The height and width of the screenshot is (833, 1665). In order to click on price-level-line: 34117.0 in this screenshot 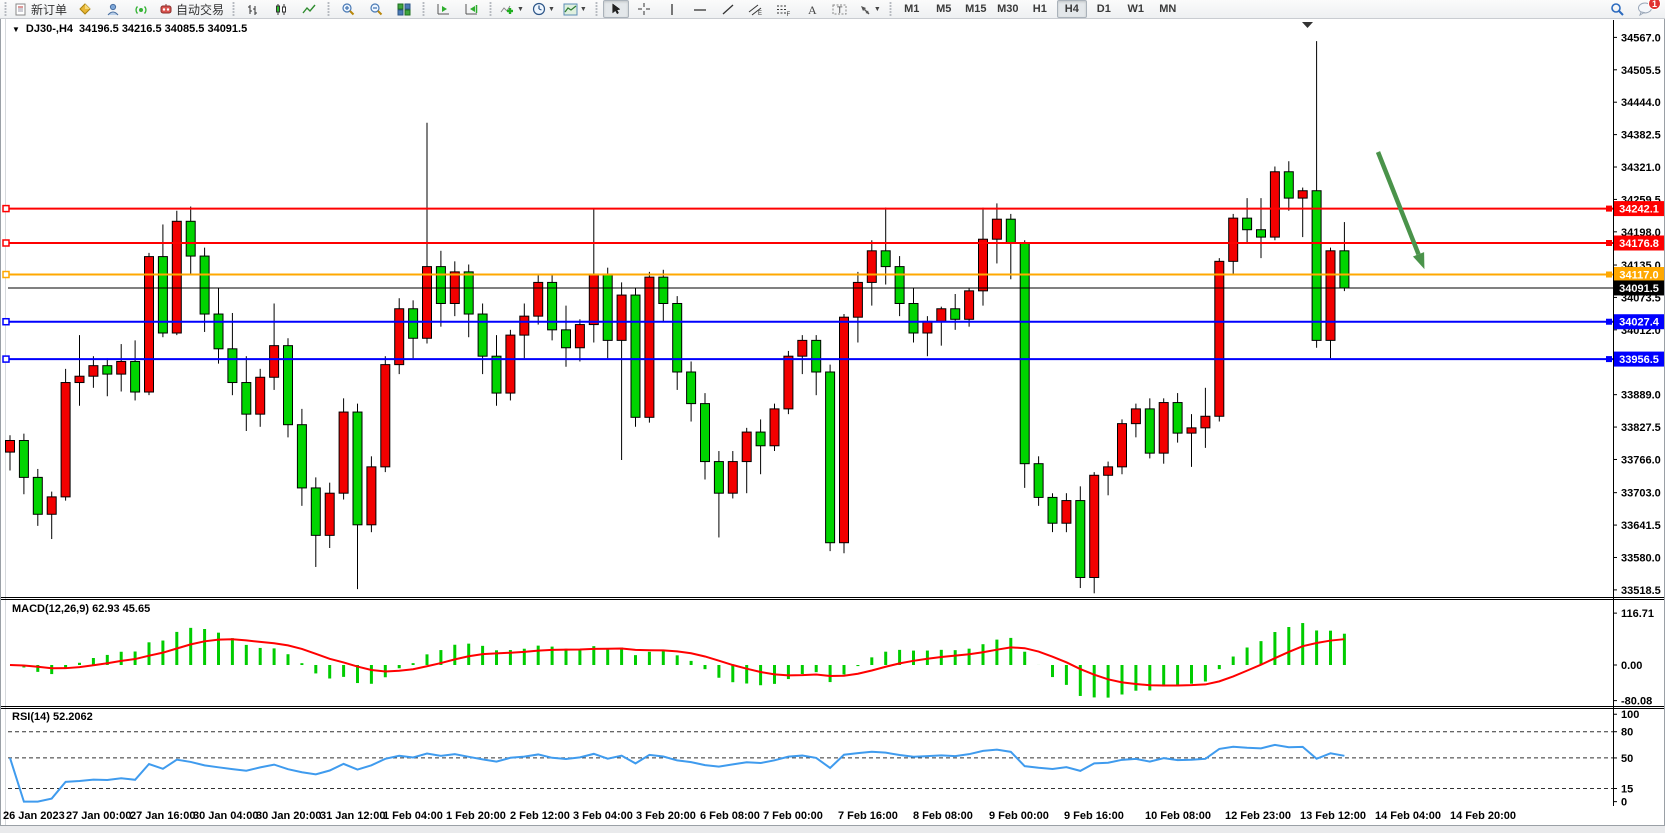, I will do `click(833, 275)`.